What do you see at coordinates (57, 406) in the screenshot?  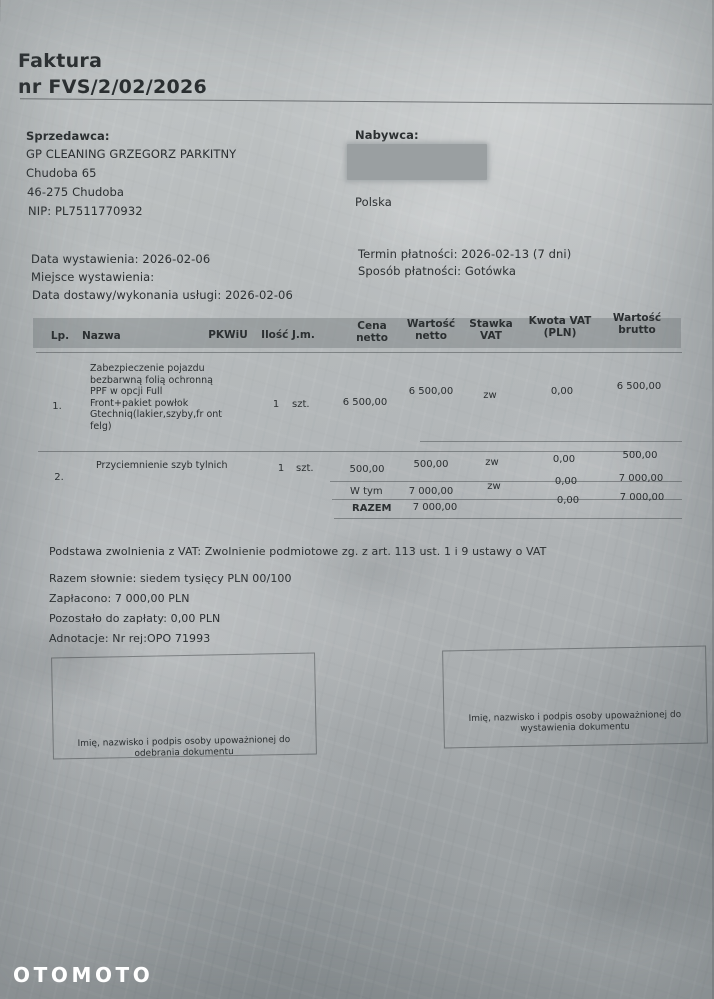 I see `row-1-lp: 1.` at bounding box center [57, 406].